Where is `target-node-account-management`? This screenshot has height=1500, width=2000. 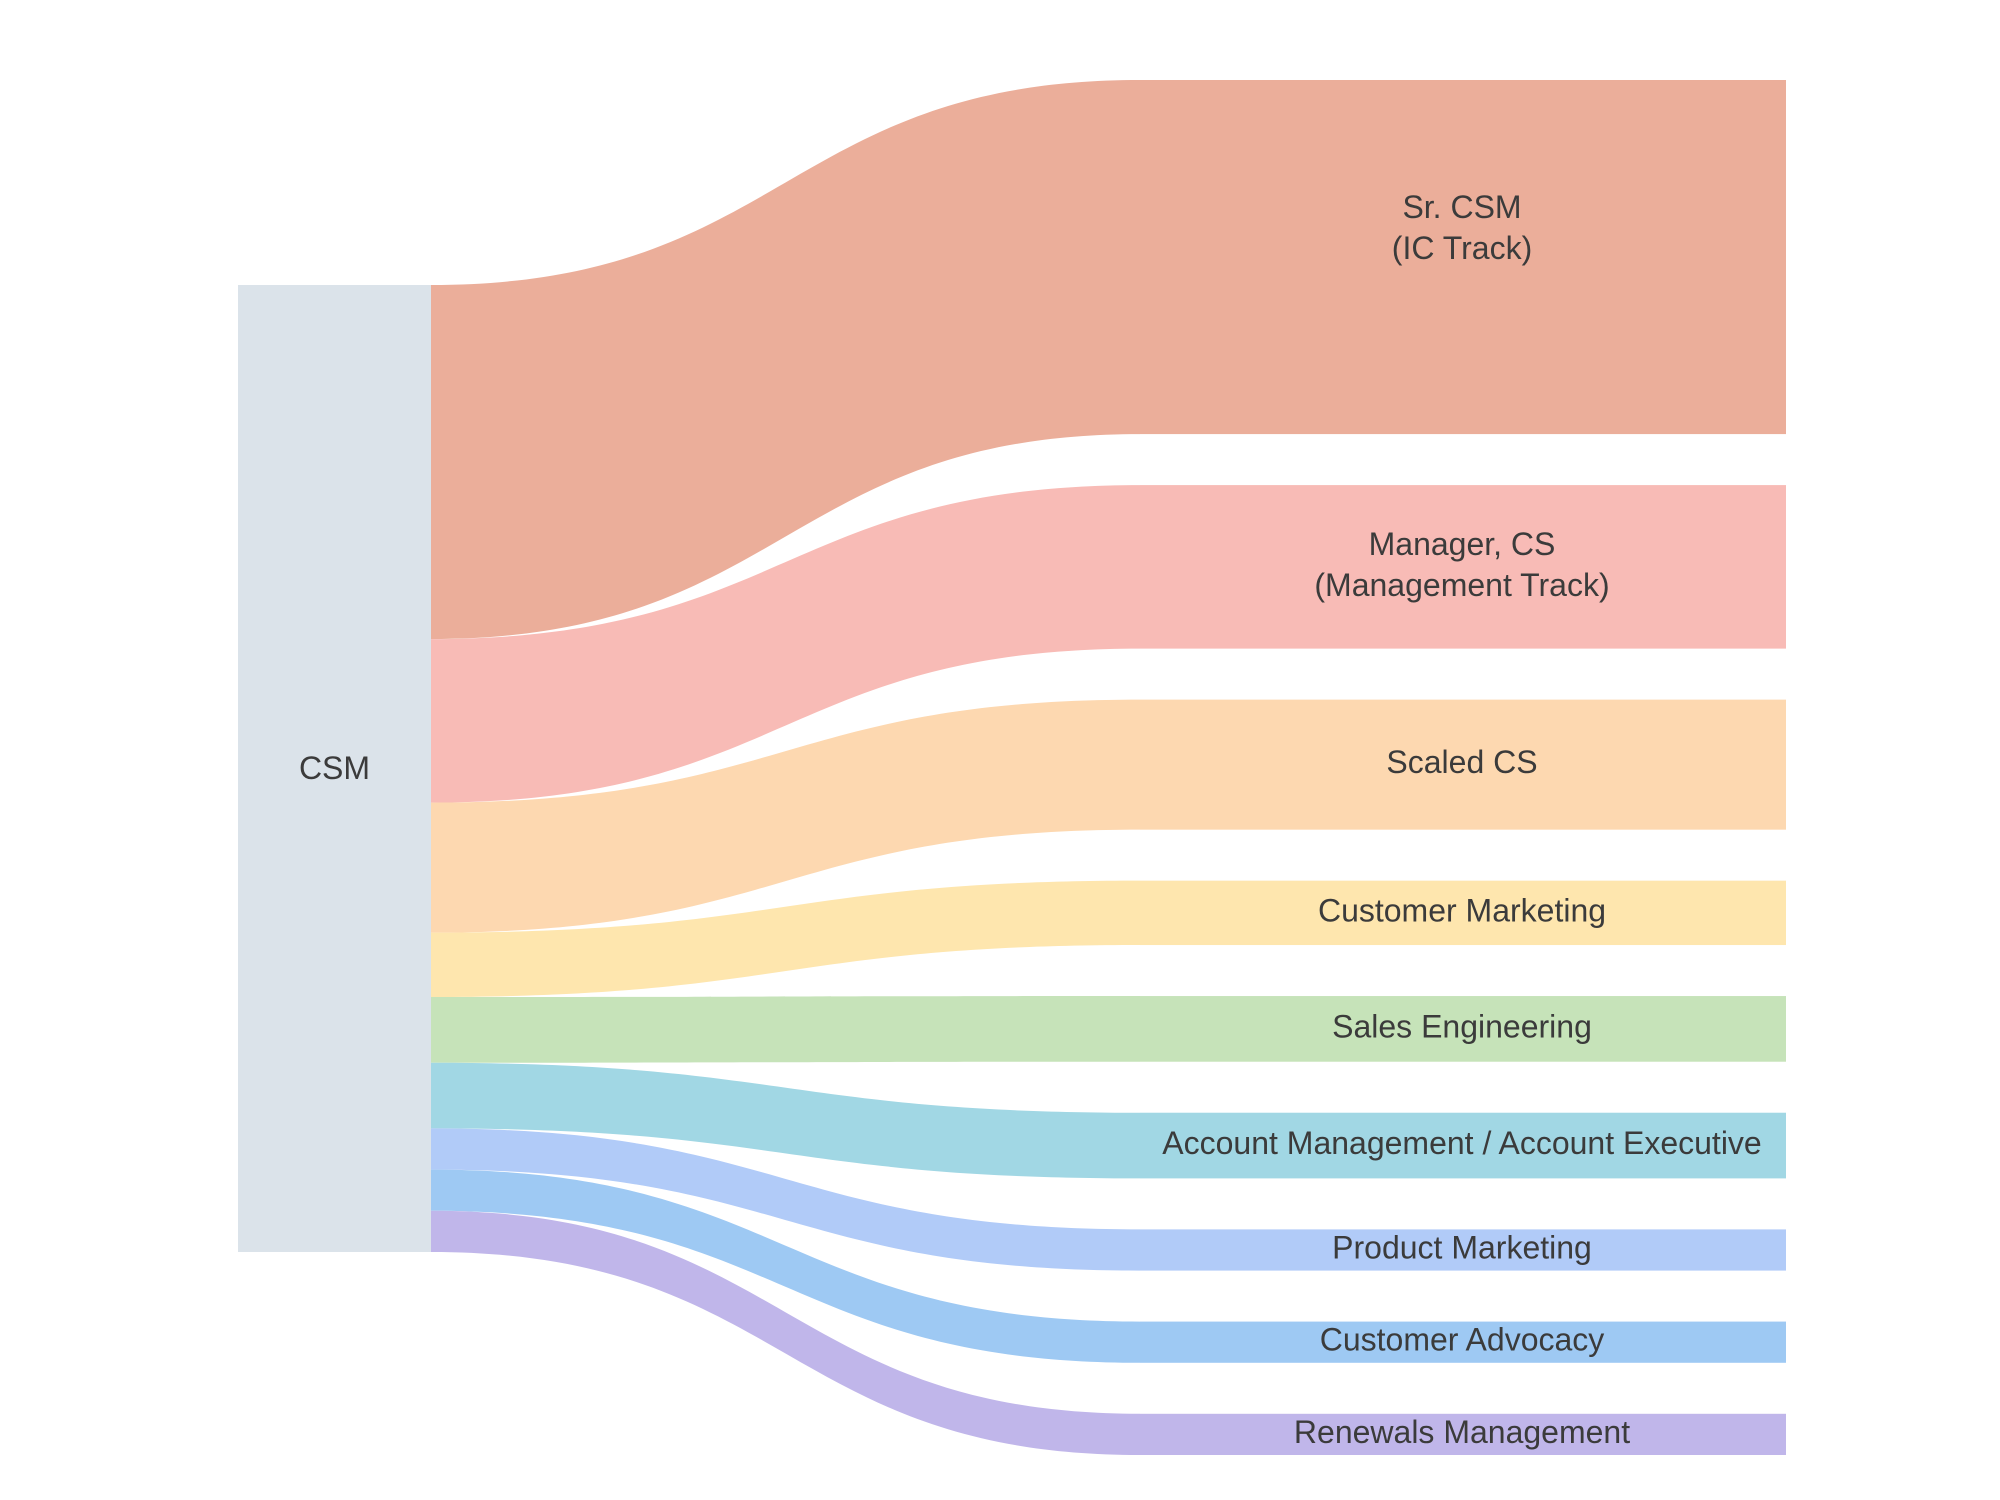
target-node-account-management is located at coordinates (1463, 1145).